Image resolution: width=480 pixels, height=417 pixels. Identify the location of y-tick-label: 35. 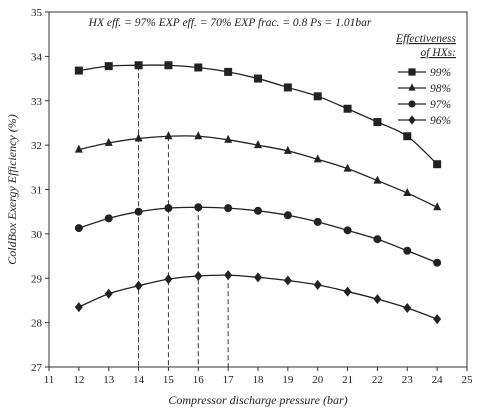
(37, 13).